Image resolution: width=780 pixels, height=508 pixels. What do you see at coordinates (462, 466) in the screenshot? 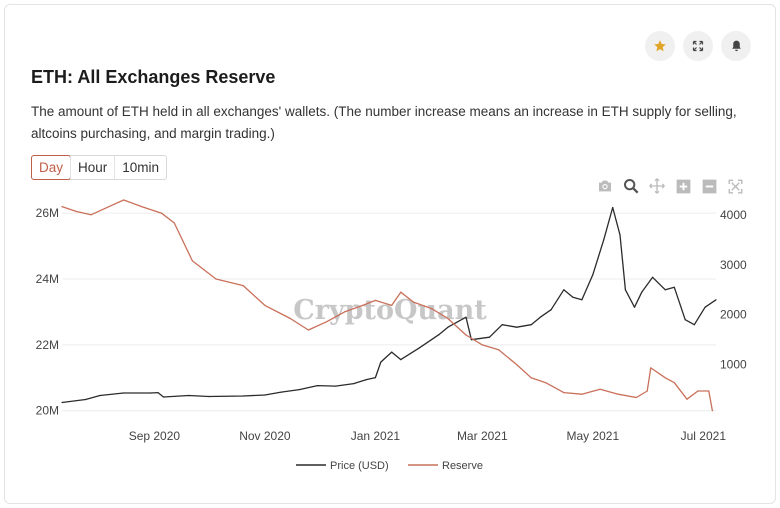
I see `legend-reserve-label: Reserve` at bounding box center [462, 466].